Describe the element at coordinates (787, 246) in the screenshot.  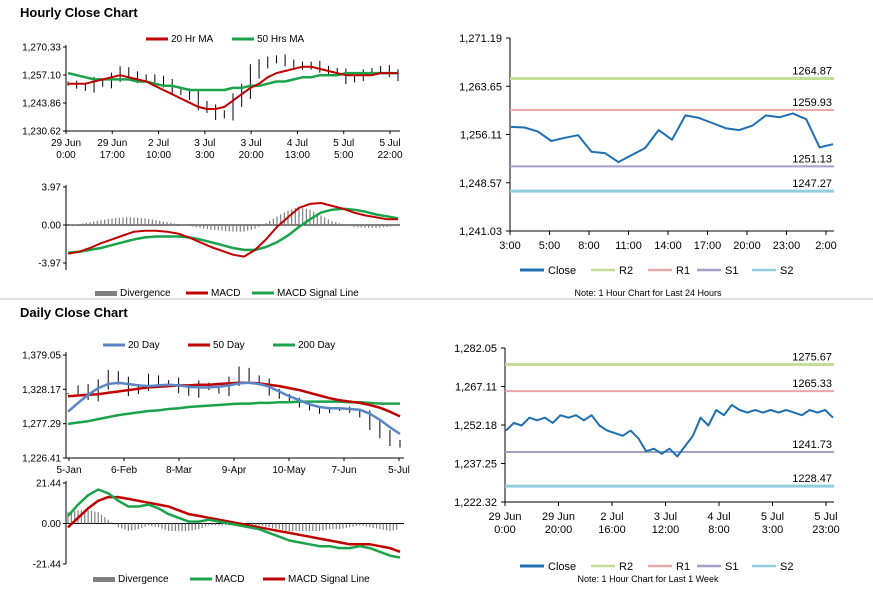
I see `hourly_levels-x-tick-label: 23:00` at that location.